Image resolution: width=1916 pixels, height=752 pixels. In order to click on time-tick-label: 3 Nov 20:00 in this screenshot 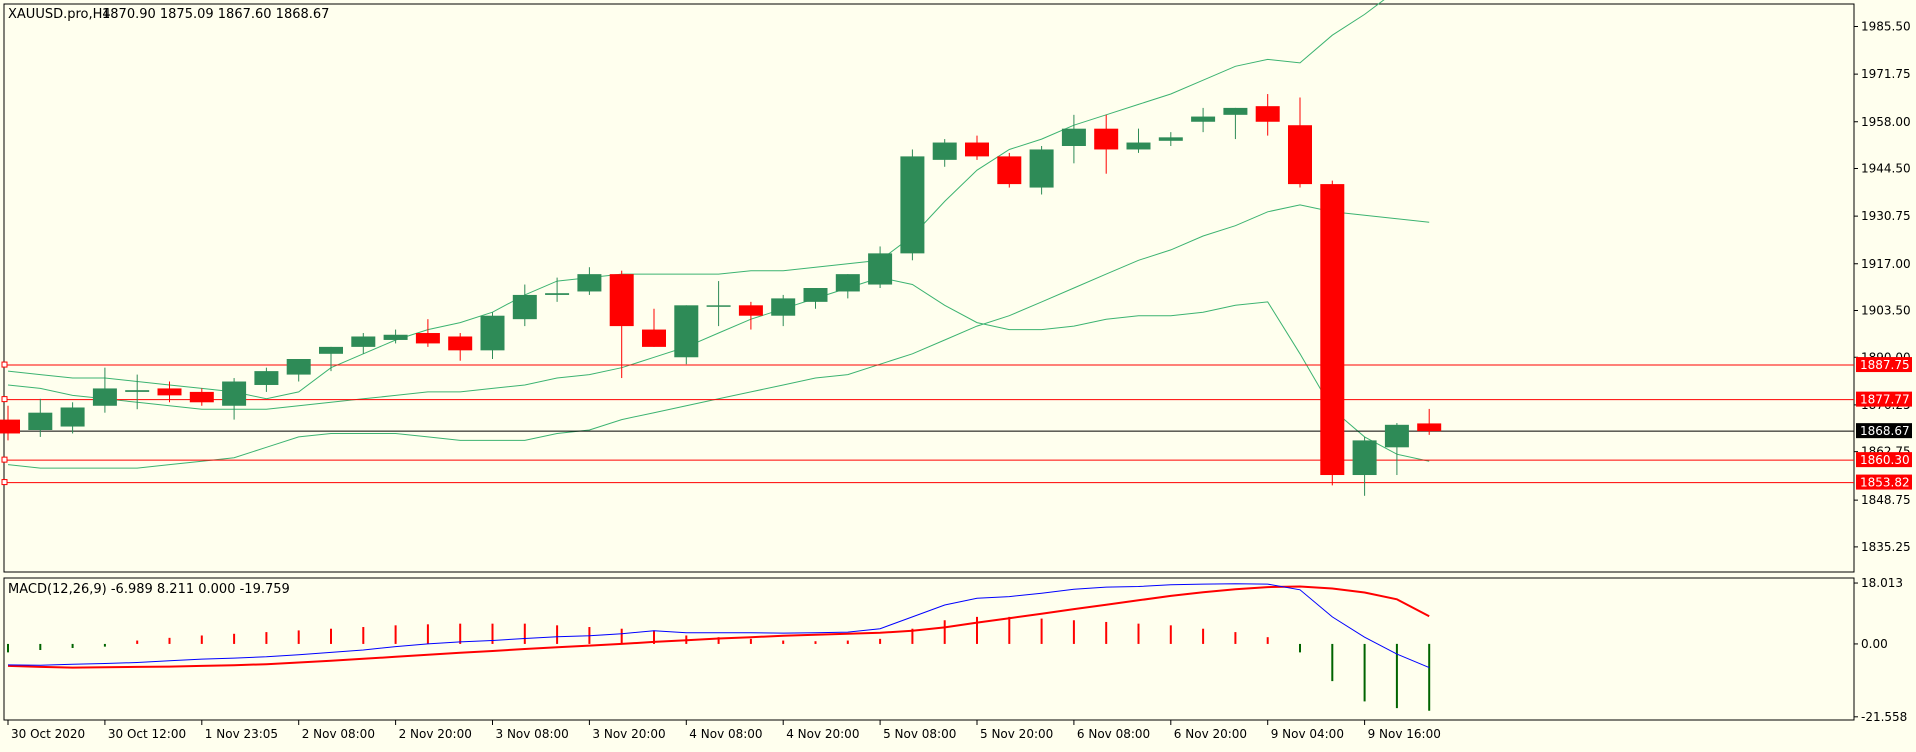, I will do `click(628, 734)`.